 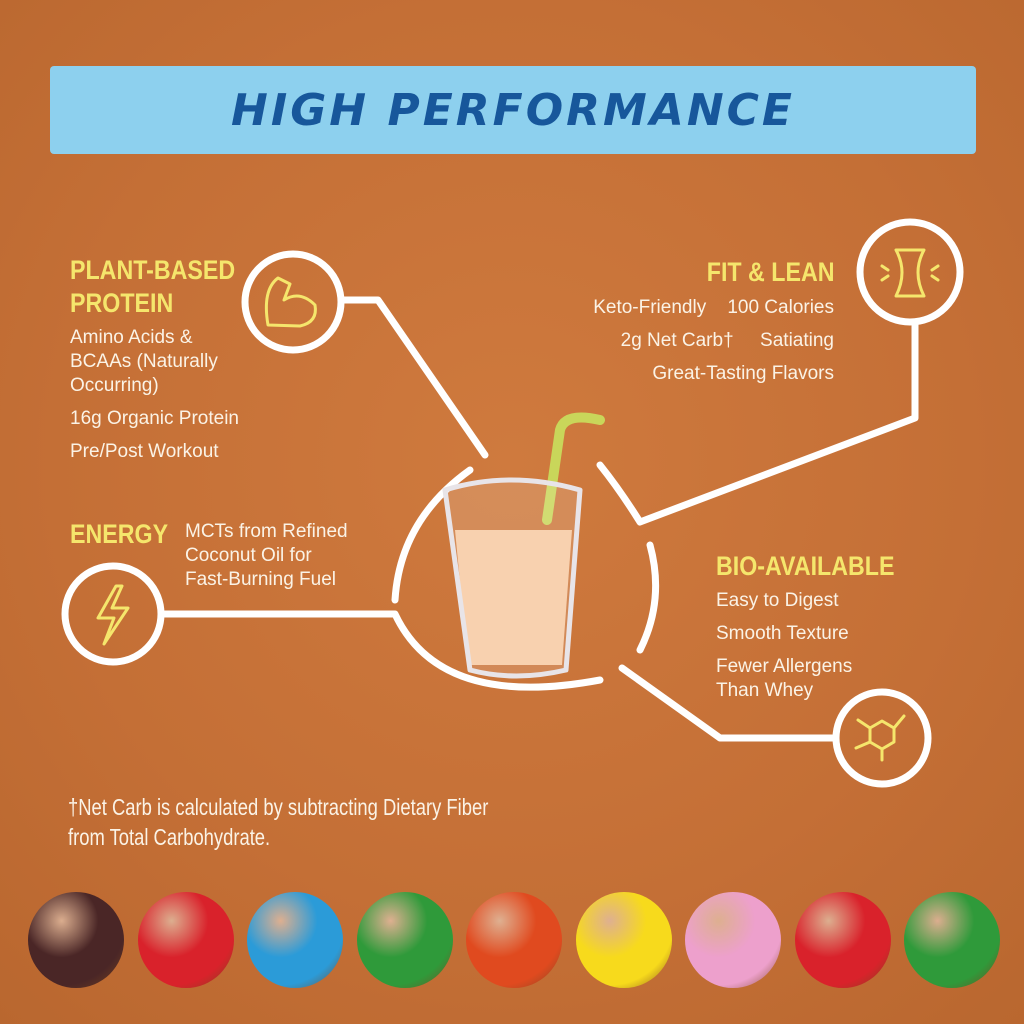 I want to click on flexed-arm-icon, so click(x=290, y=302).